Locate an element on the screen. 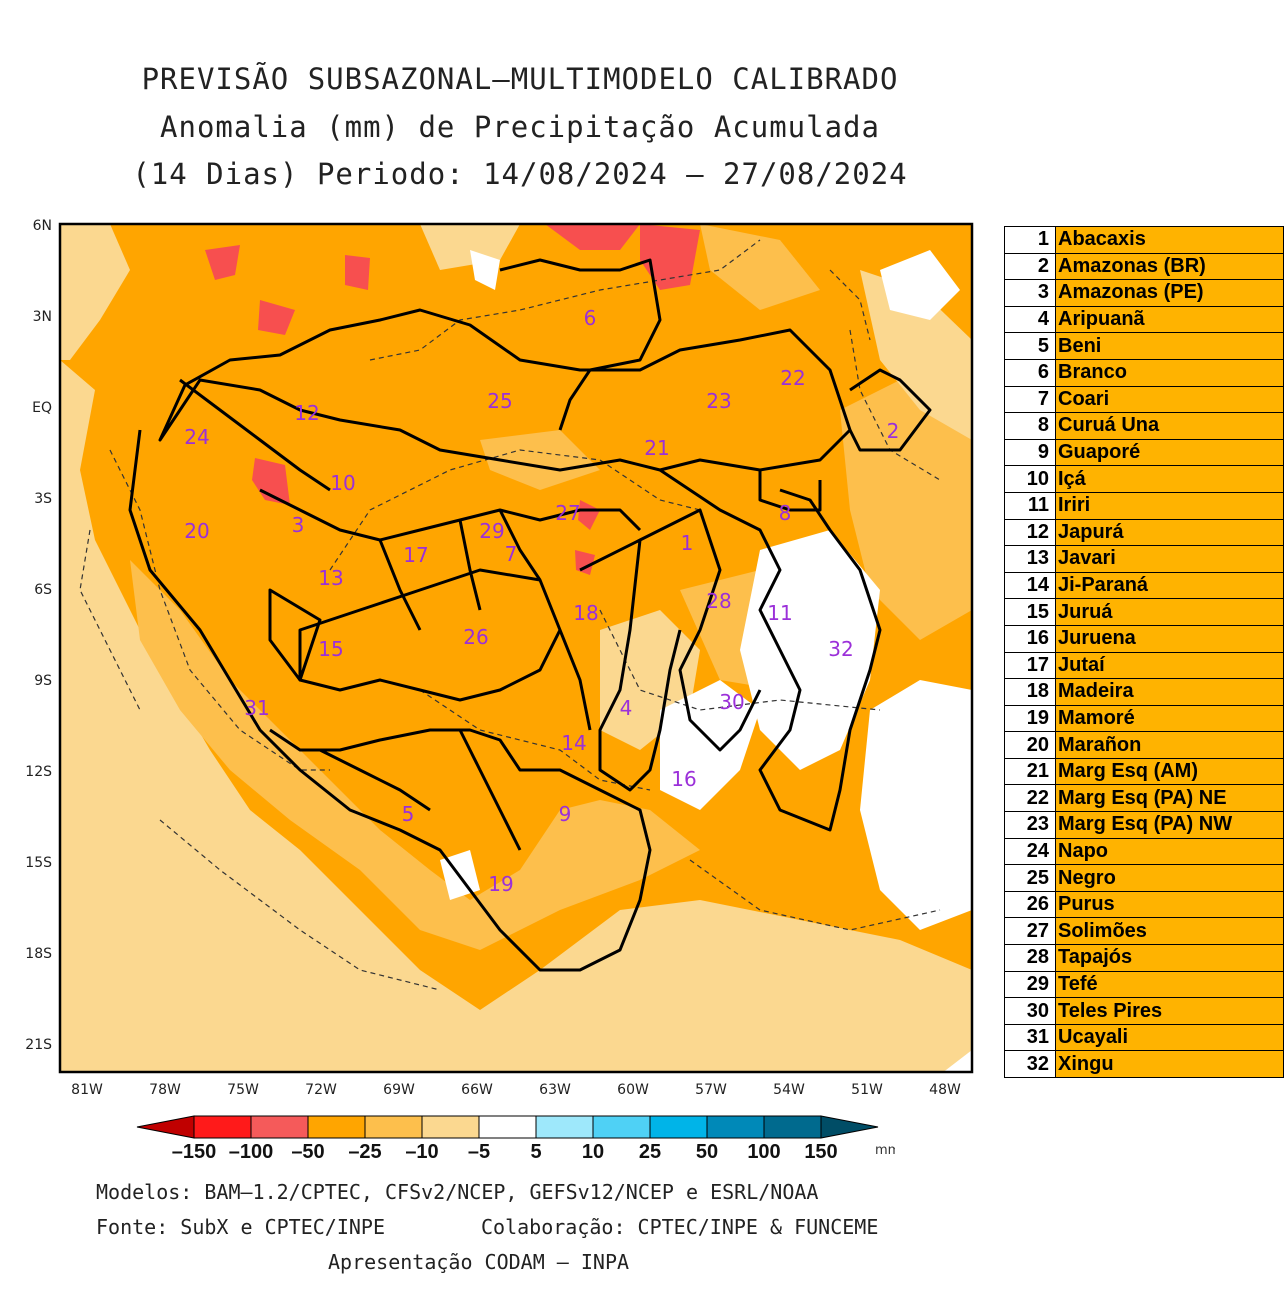 The image size is (1288, 1297). basin-label: 24 is located at coordinates (196, 437).